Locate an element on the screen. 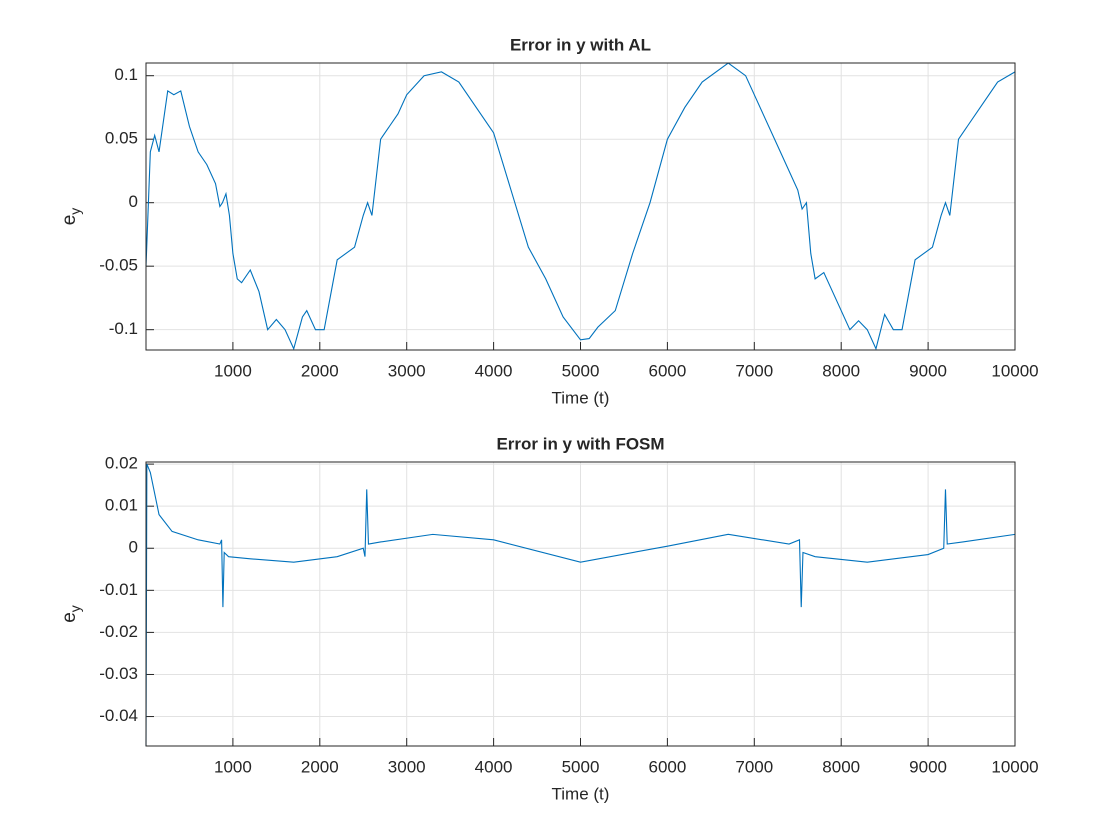  y-tick-label: 0.05 is located at coordinates (121, 138).